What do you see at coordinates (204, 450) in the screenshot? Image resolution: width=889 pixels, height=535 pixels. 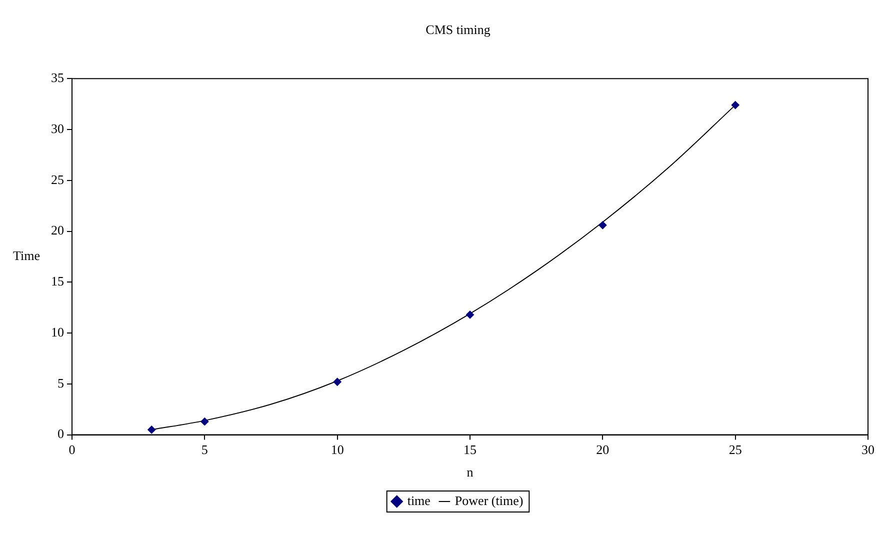 I see `x-tick-label: 5` at bounding box center [204, 450].